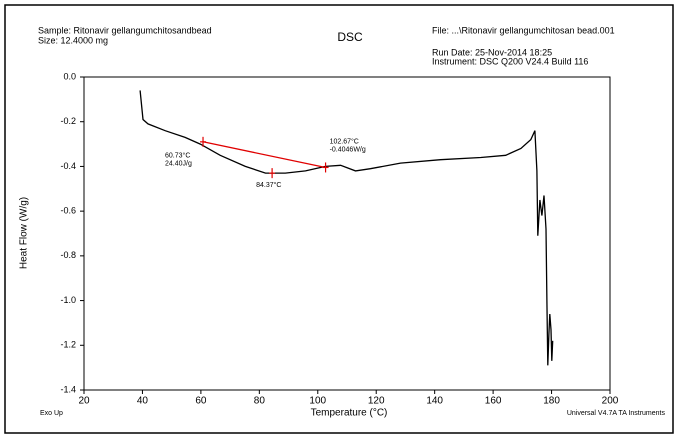 The height and width of the screenshot is (439, 679). What do you see at coordinates (143, 401) in the screenshot?
I see `x-tick-label: 40` at bounding box center [143, 401].